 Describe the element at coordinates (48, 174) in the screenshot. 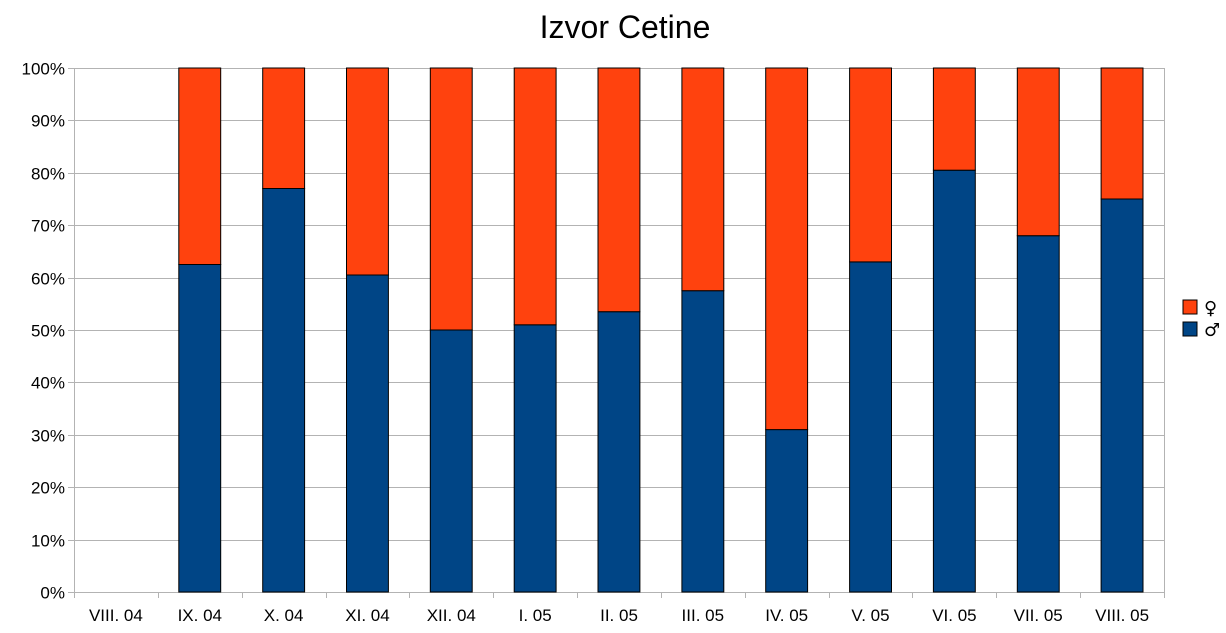

I see `y-tick-label: 80%` at that location.